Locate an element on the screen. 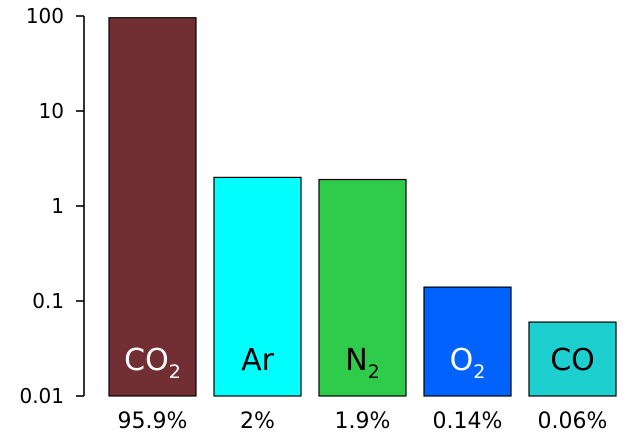 The width and height of the screenshot is (635, 438). y-axis: 100 10 1 0.1 0.01 is located at coordinates (52, 206).